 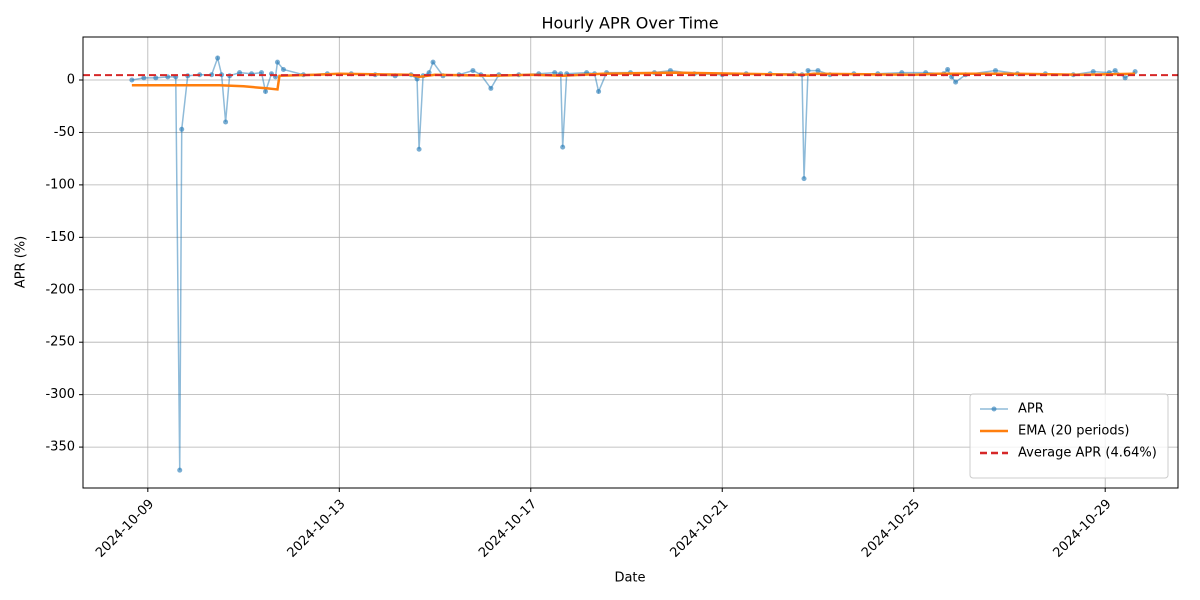 I want to click on legend-label: EMA (20 periods), so click(x=1073, y=431).